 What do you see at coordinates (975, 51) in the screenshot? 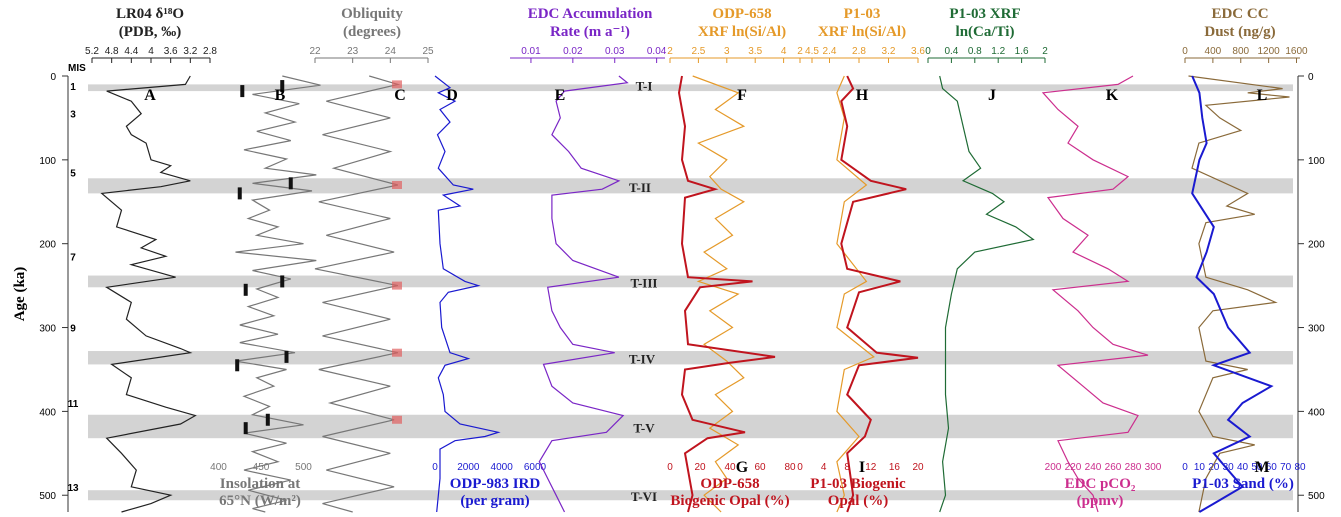
I see `panel-J-tick-label: 0.8` at bounding box center [975, 51].